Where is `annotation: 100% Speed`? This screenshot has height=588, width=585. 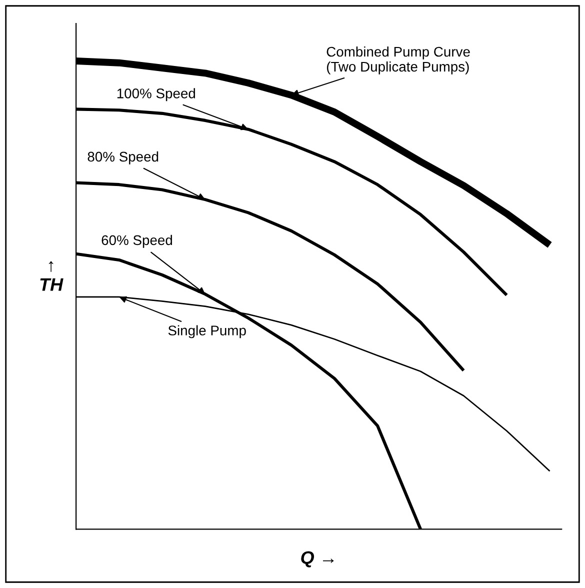
annotation: 100% Speed is located at coordinates (156, 95).